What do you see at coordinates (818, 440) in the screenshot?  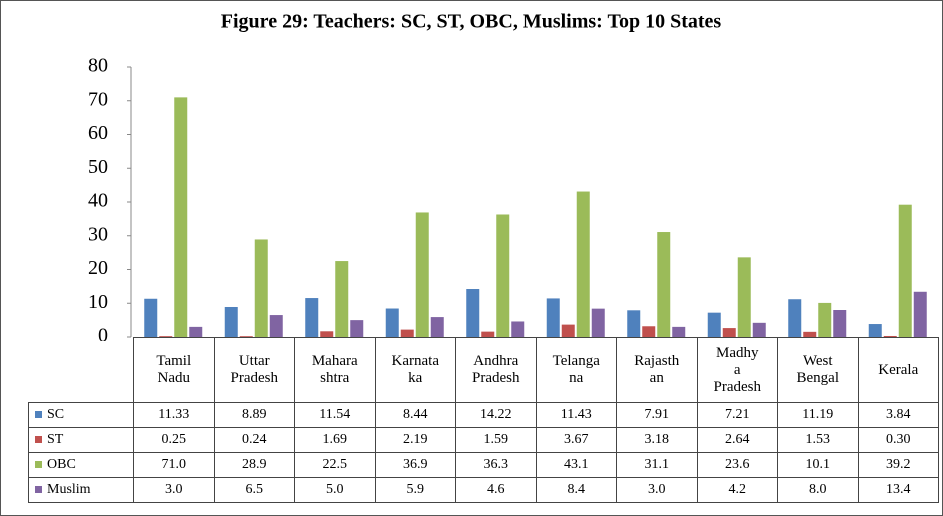 I see `value-cell: 1.53` at bounding box center [818, 440].